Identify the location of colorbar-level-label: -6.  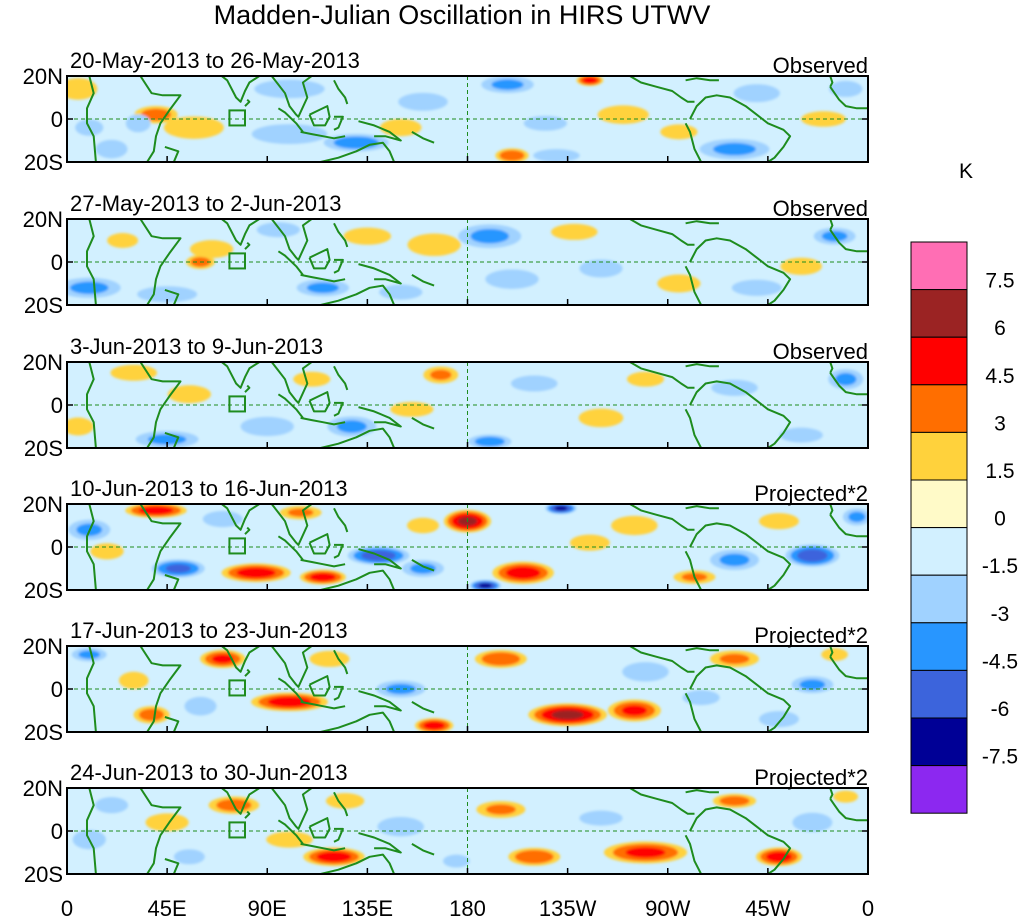
(1000, 709).